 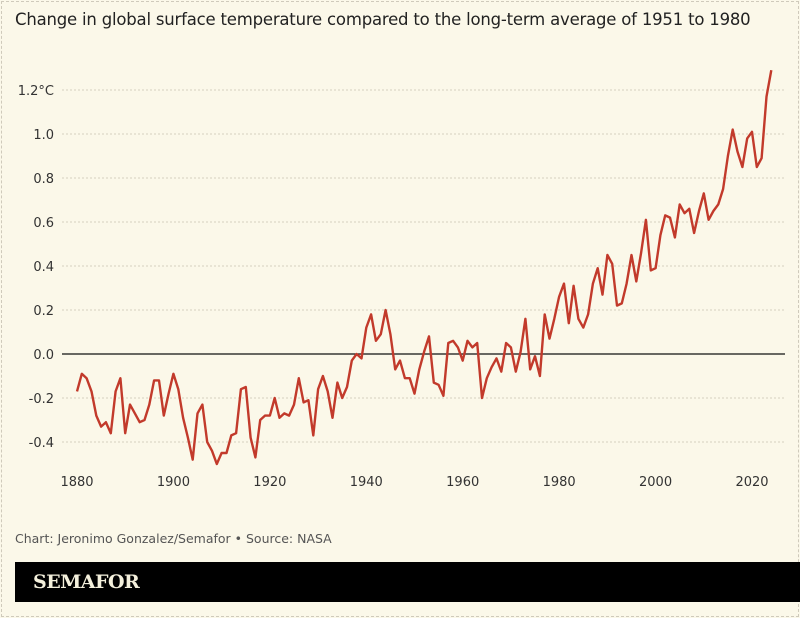 I want to click on x-tick-label: 1940, so click(x=366, y=482).